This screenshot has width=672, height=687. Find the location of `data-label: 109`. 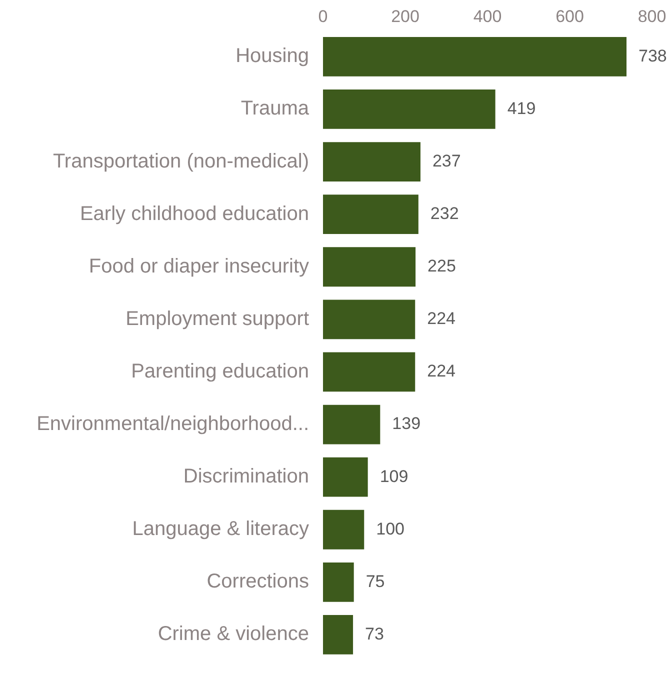

data-label: 109 is located at coordinates (394, 476).